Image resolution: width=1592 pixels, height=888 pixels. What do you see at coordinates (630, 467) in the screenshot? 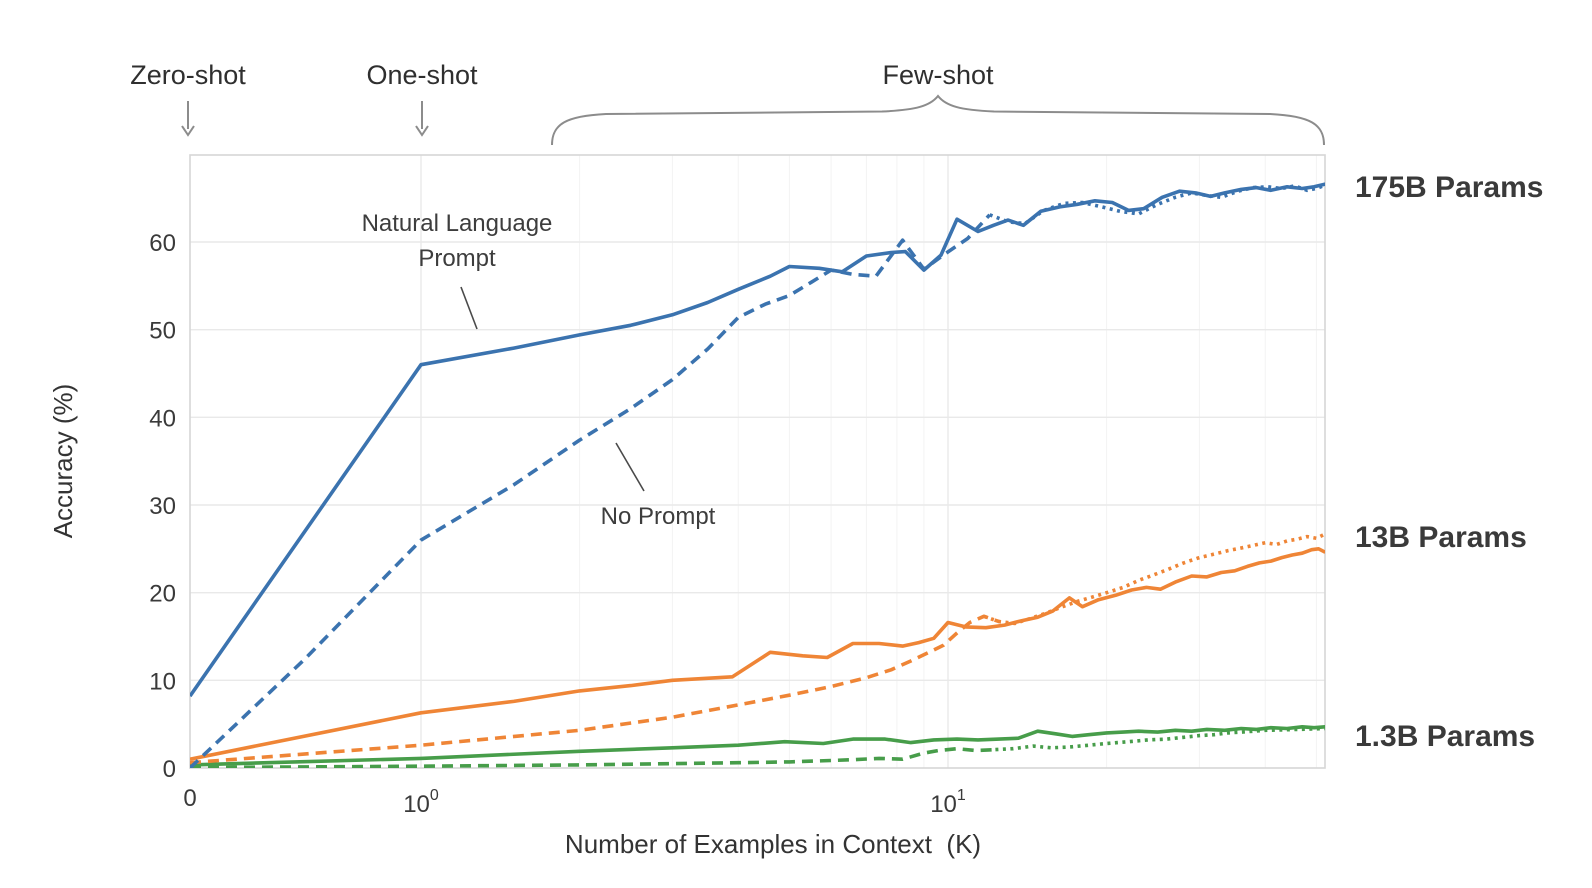
I see `no-prompt-leader-line` at bounding box center [630, 467].